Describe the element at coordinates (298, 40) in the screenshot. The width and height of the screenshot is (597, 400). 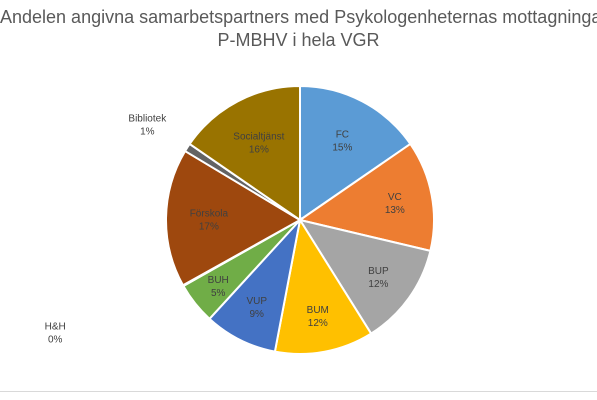
I see `chart-title-line-2: P-MBHV i hela VGR` at that location.